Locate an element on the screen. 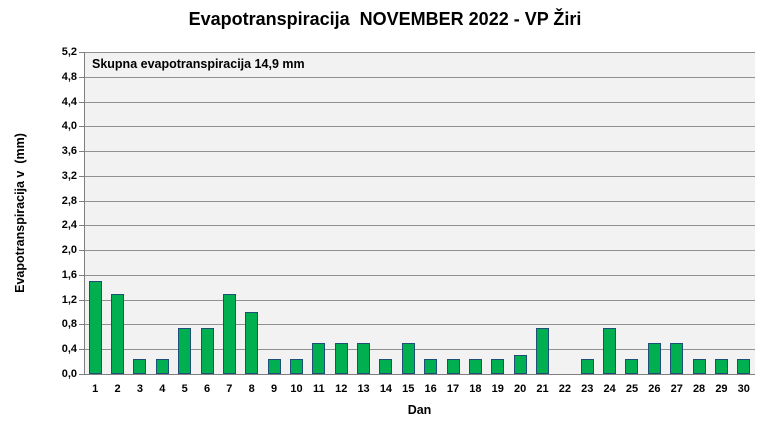 The image size is (770, 439). y-tick-0,8 is located at coordinates (81, 325).